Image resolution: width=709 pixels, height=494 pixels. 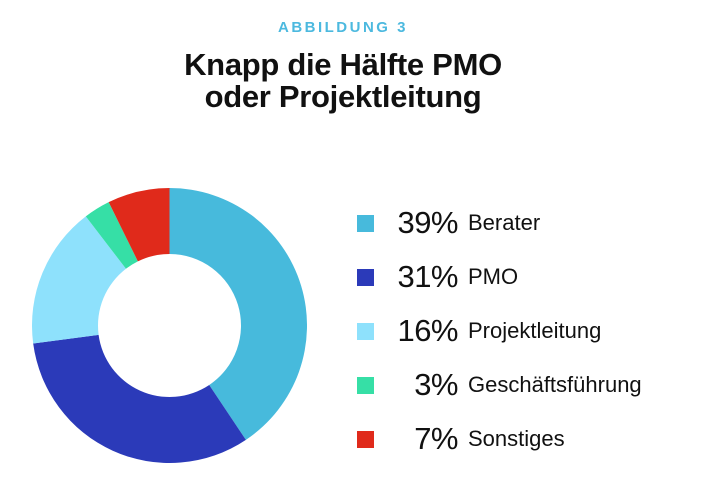 What do you see at coordinates (535, 330) in the screenshot?
I see `legend-label: Projektleitung` at bounding box center [535, 330].